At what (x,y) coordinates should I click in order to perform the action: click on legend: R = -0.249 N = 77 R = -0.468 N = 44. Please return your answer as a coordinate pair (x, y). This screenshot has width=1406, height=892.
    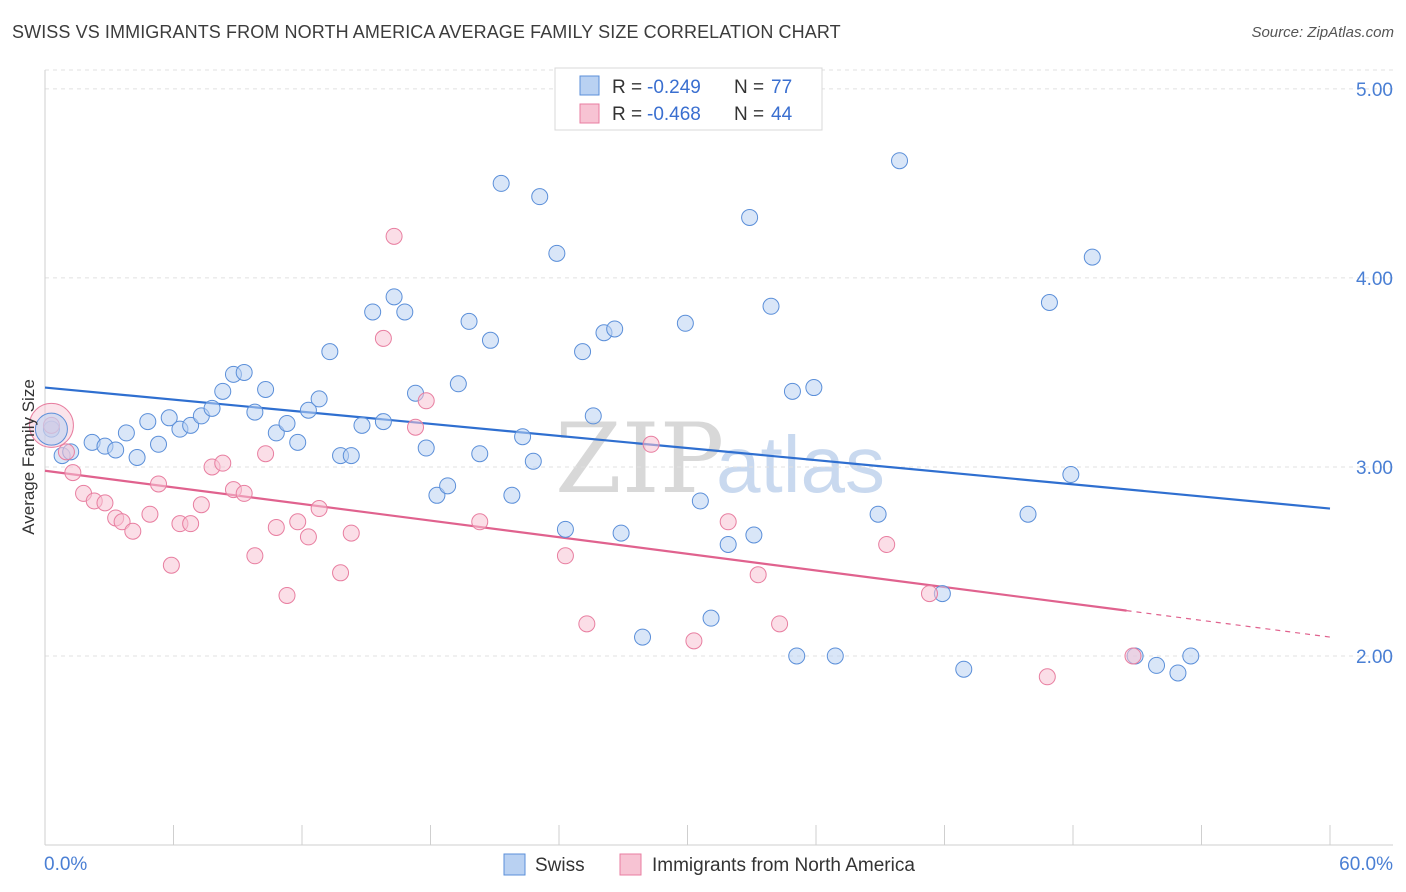
    Looking at the image, I should click on (688, 99).